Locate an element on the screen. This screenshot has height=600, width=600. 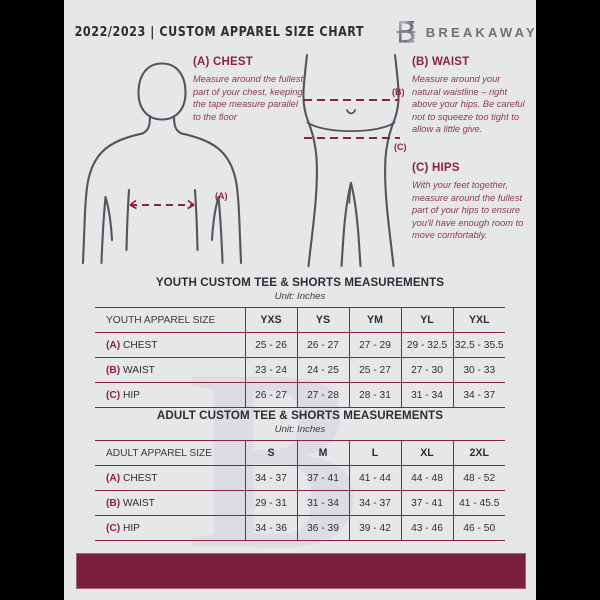
table-cell-value: 41 - 44 is located at coordinates (375, 478).